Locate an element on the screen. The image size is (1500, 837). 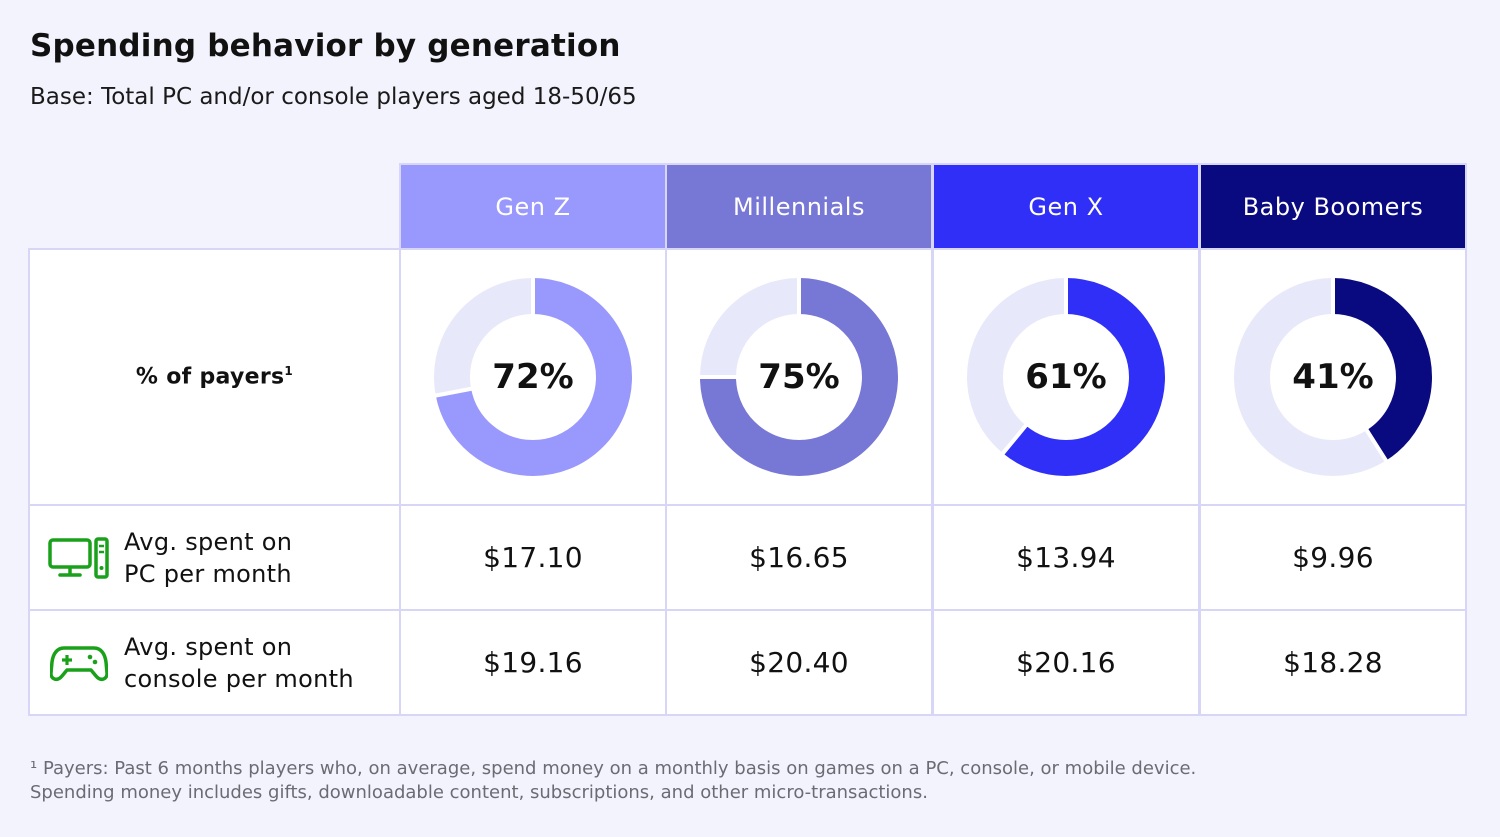
donut-gen-x: 61% is located at coordinates (1066, 377).